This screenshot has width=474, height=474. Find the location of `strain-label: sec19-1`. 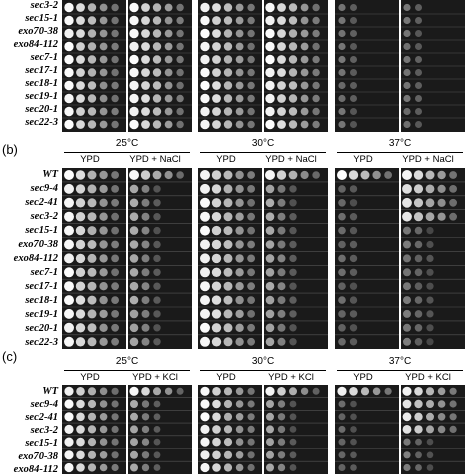

strain-label: sec19-1 is located at coordinates (41, 314).